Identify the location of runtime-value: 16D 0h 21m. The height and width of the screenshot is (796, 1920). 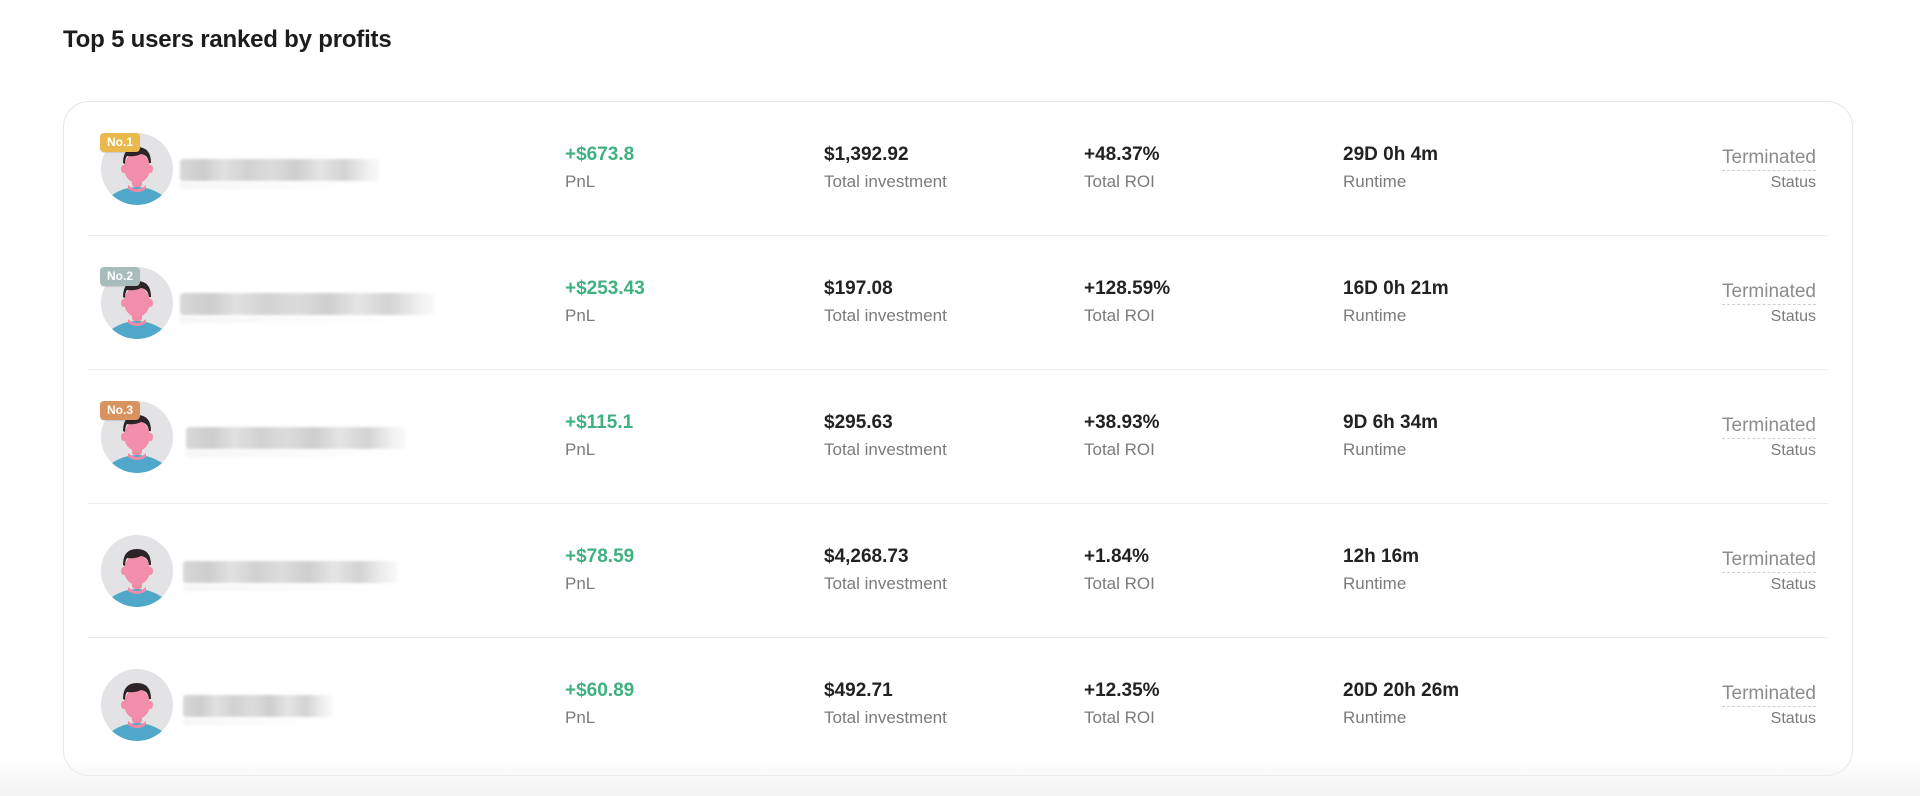
(1396, 288).